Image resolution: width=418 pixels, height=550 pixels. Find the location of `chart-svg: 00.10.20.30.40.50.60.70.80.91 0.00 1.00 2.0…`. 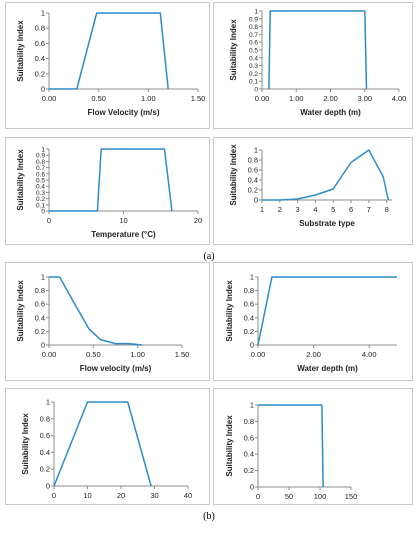

chart-svg: 00.10.20.30.40.50.60.70.80.91 0.00 1.00 2.0… is located at coordinates (318, 63).